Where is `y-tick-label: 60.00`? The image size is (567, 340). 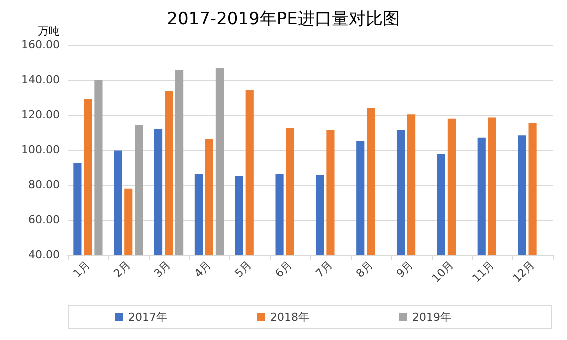 y-tick-label: 60.00 is located at coordinates (44, 220).